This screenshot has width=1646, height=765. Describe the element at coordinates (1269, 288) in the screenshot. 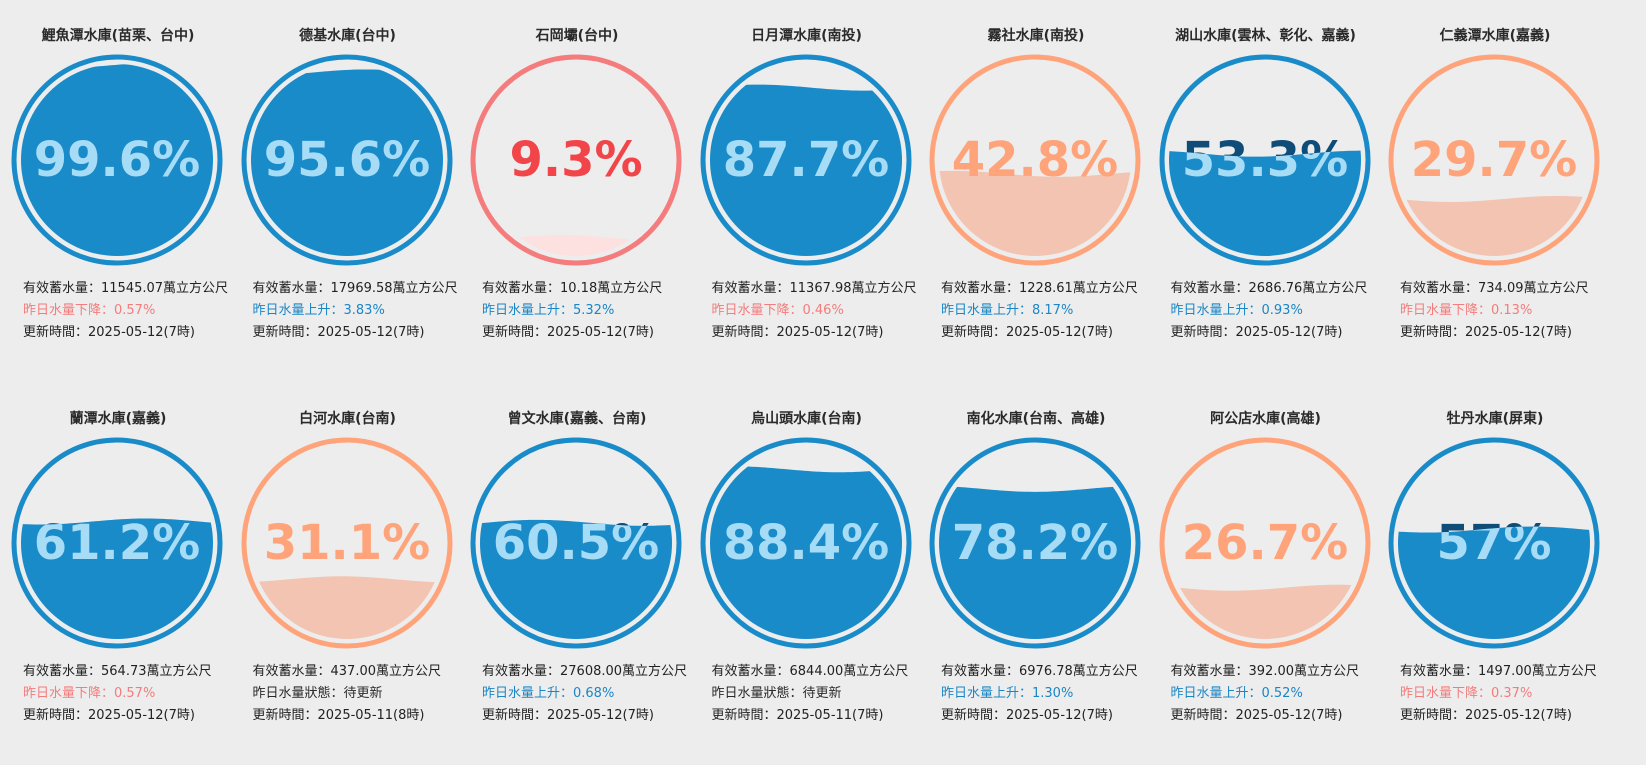

I see `effective-capacity: 有效蓄水量：2686.76萬立方公尺` at that location.